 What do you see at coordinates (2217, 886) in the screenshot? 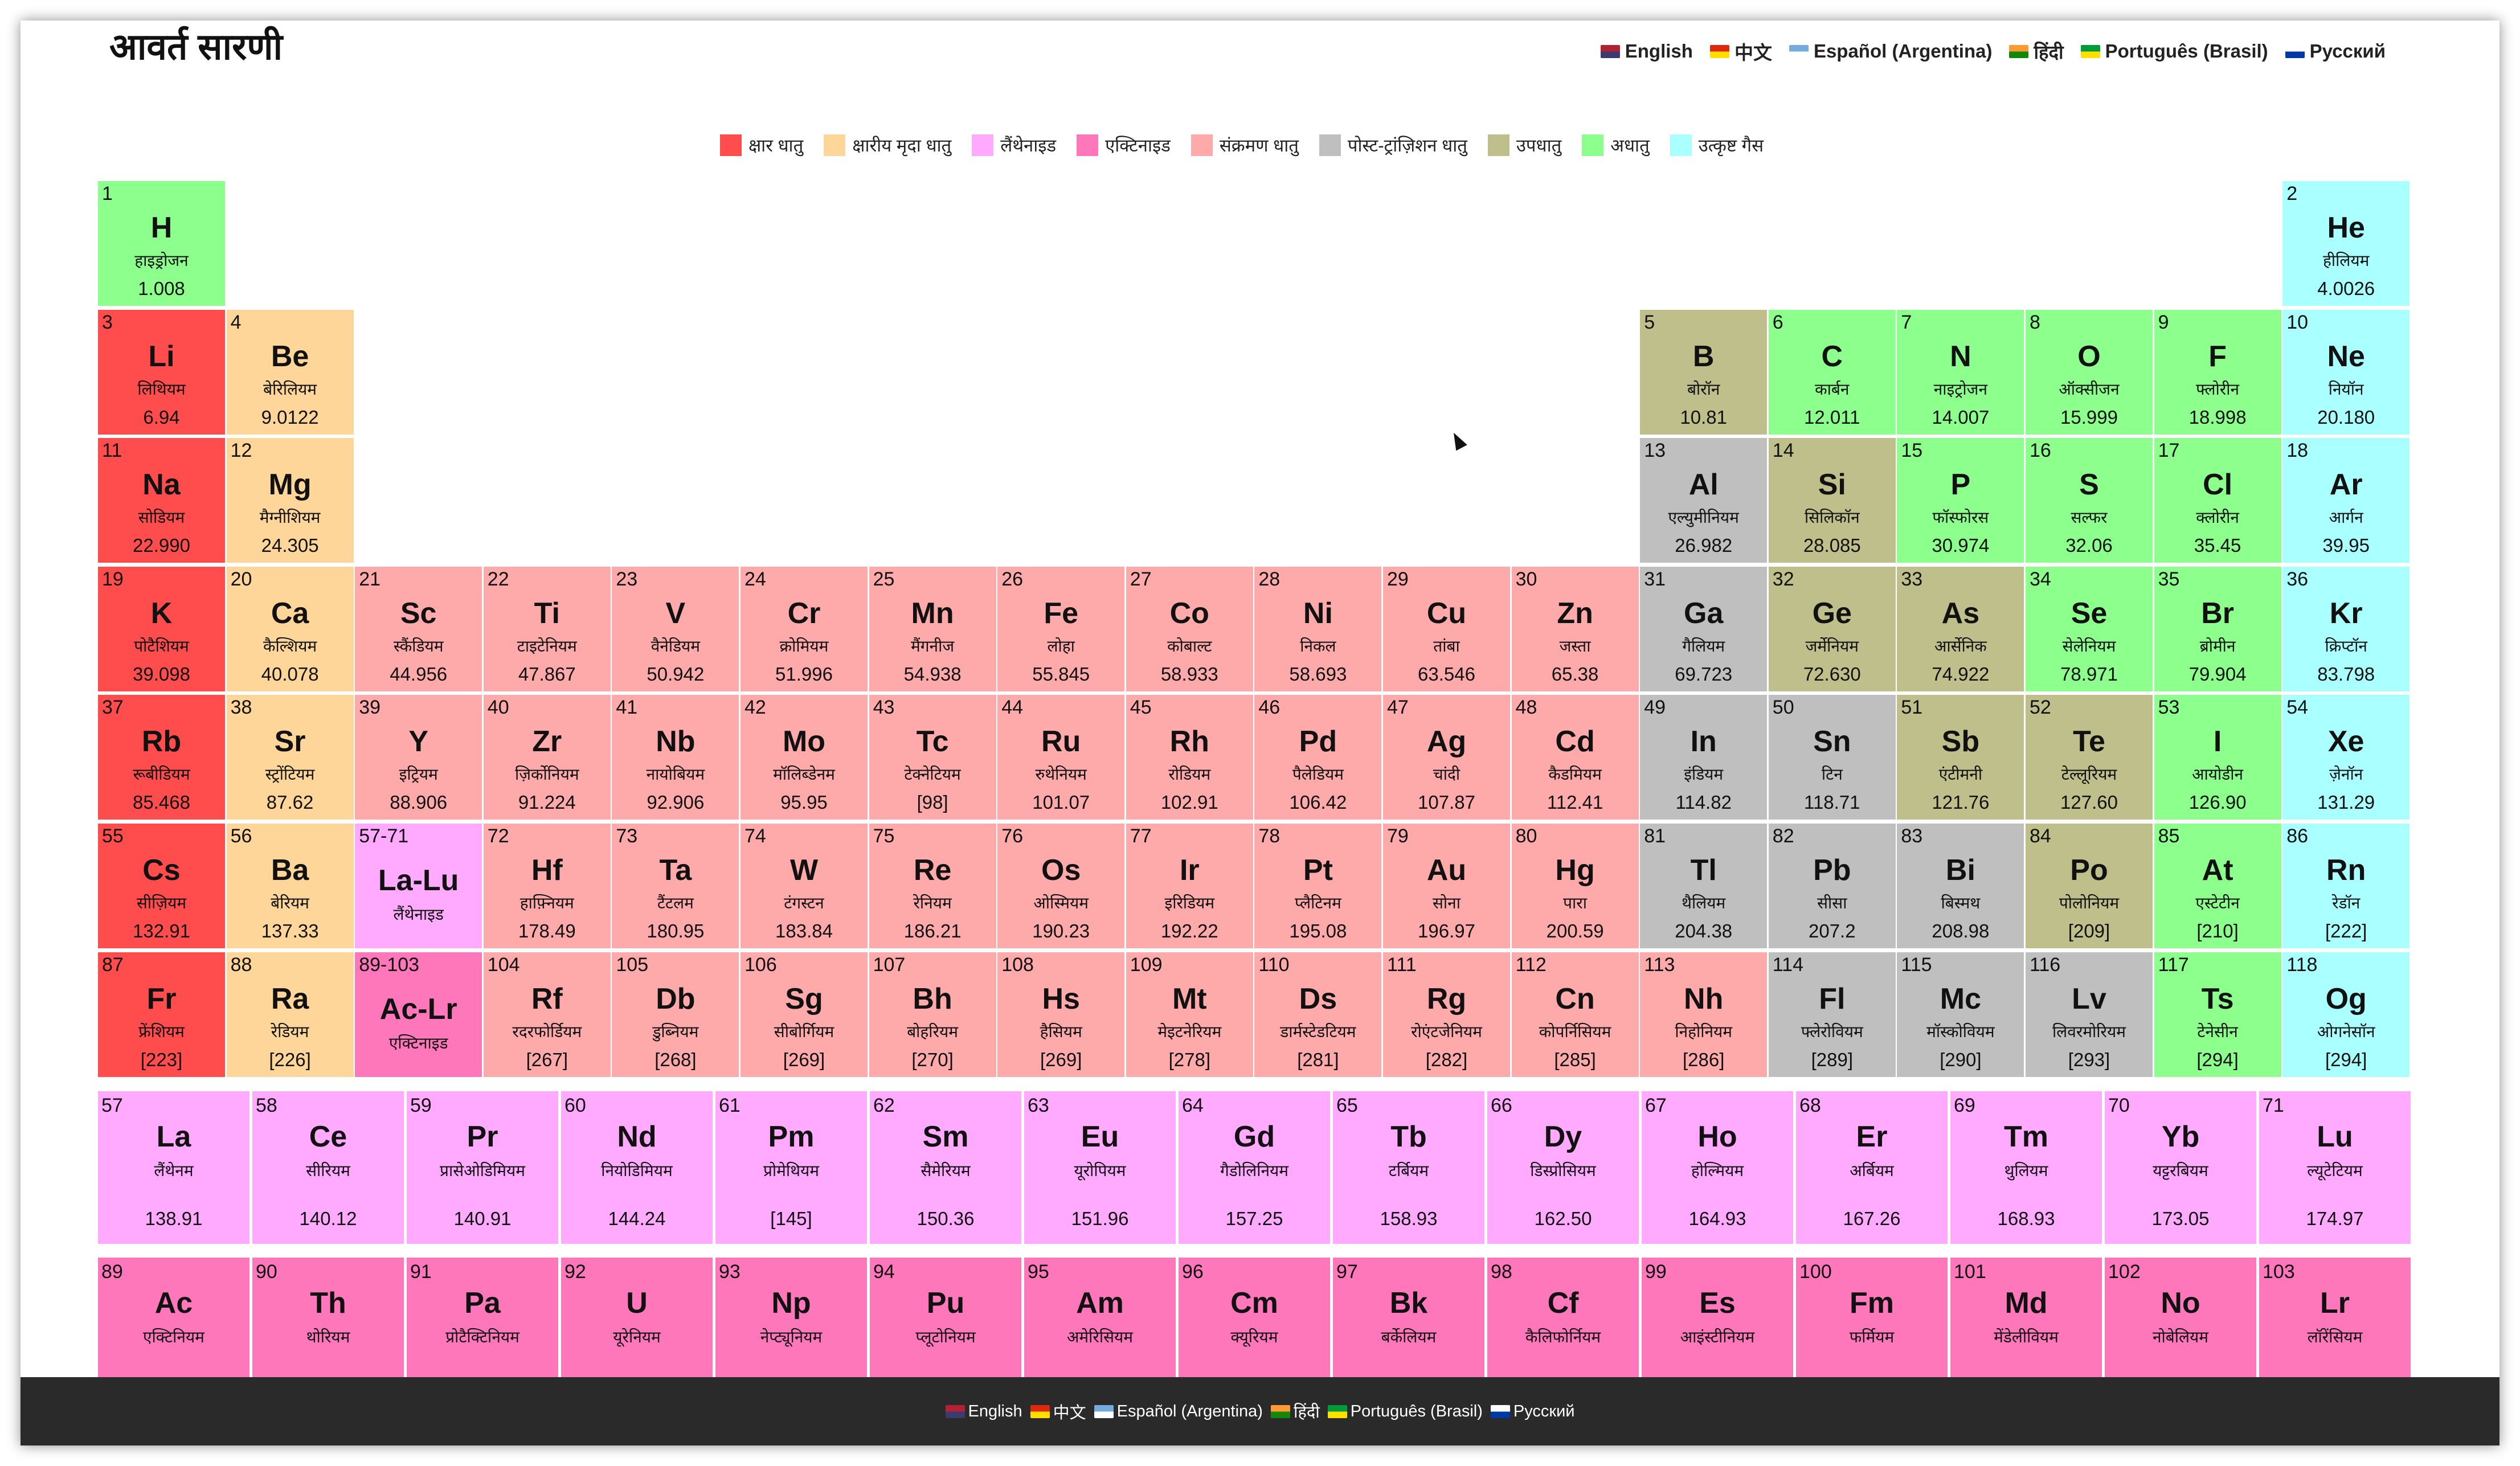
I see `element-cell-at: 85 At एस्टेटीन [210]` at bounding box center [2217, 886].